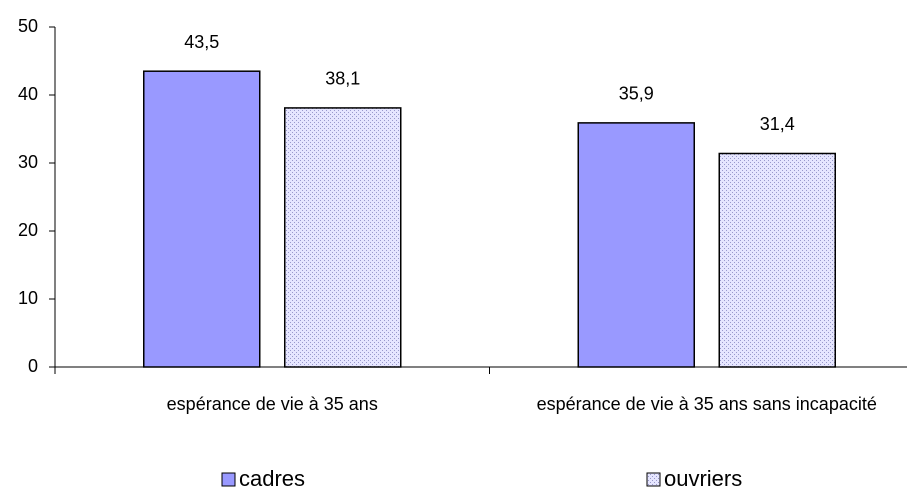 This screenshot has height=490, width=907. Describe the element at coordinates (342, 79) in the screenshot. I see `data-label: 38,1` at that location.